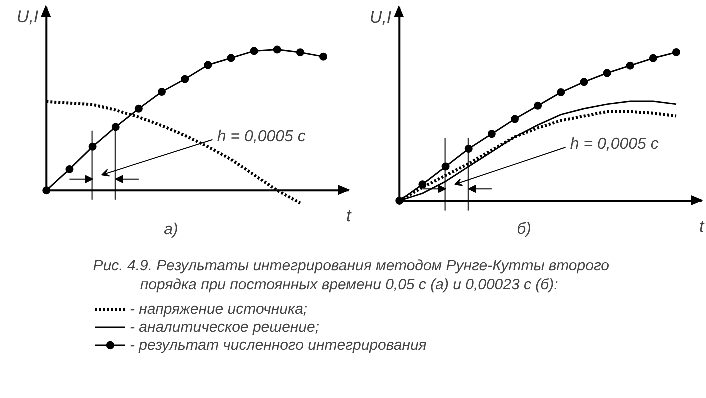  Describe the element at coordinates (171, 229) in the screenshot. I see `text: а)` at that location.